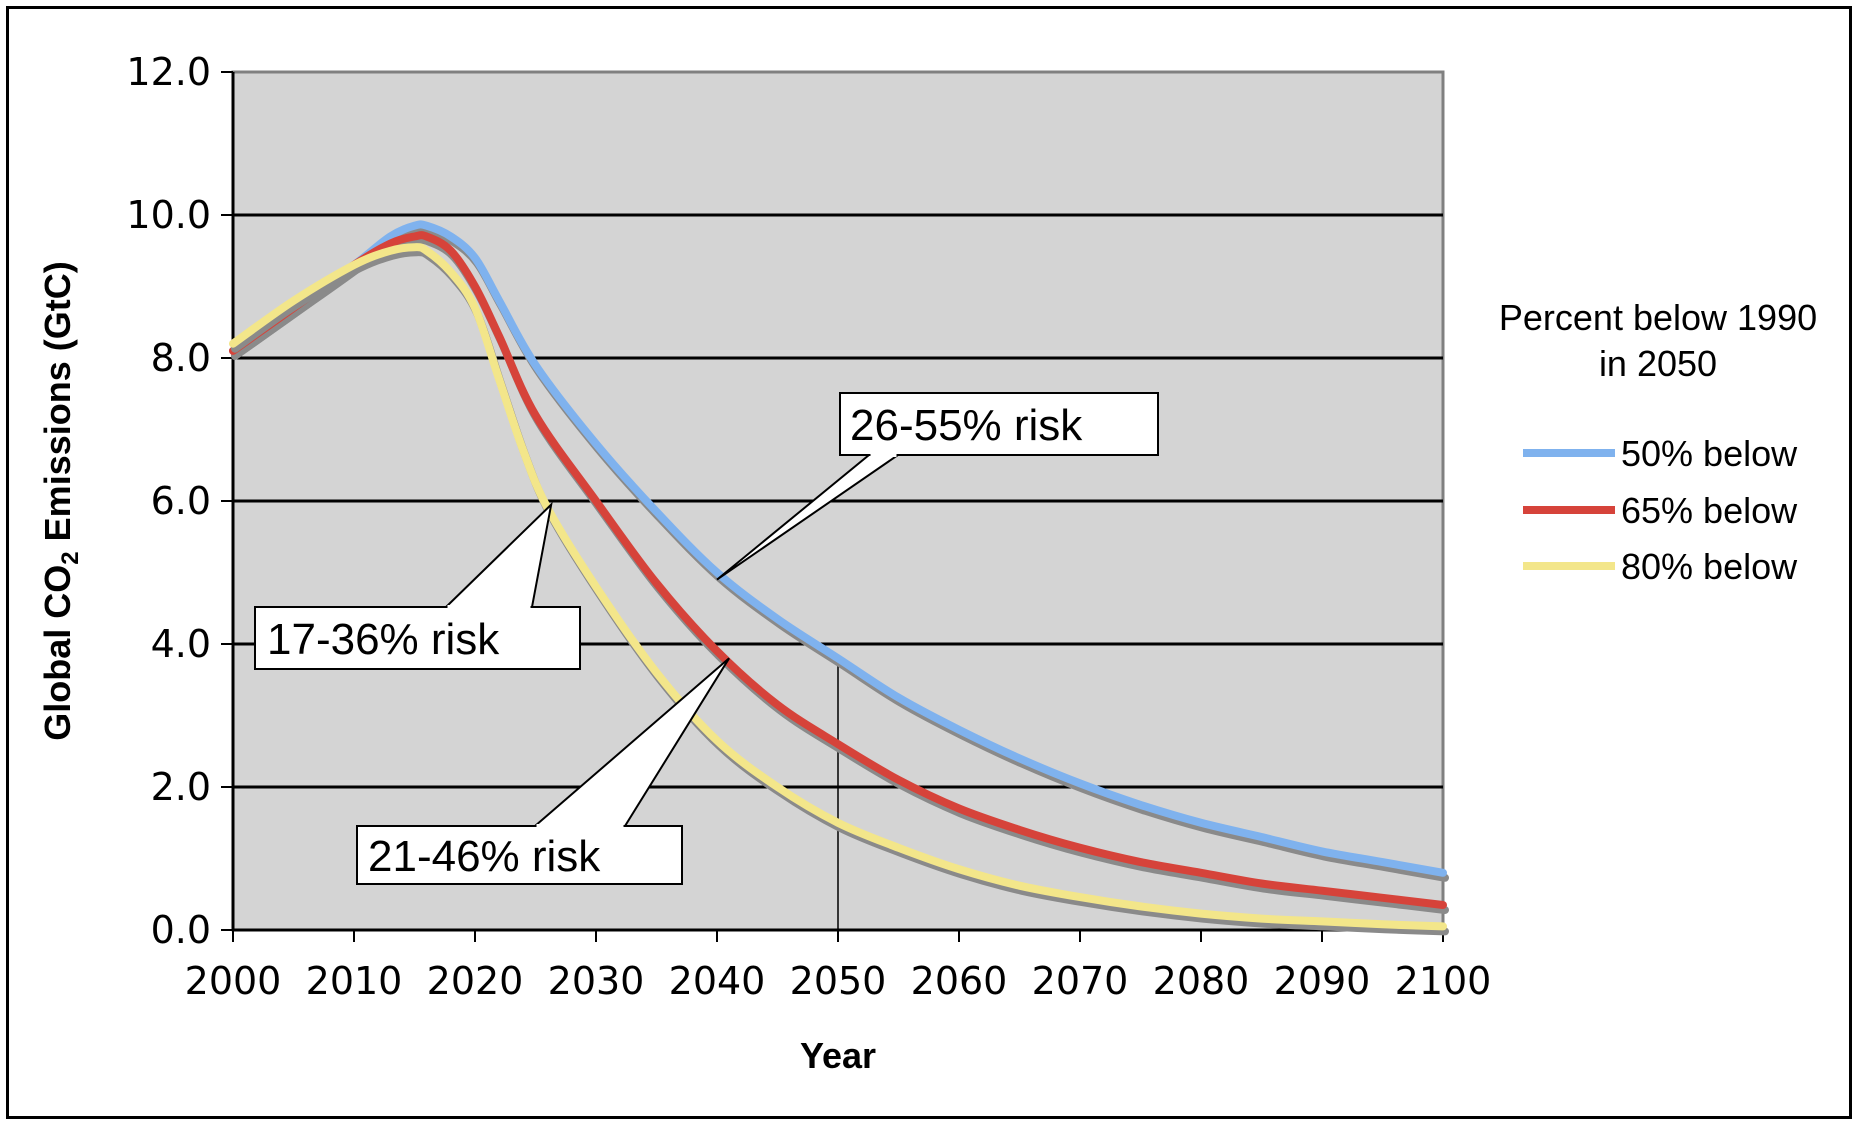 The image size is (1858, 1125). I want to click on y-tick-label-3: 6.0, so click(181, 501).